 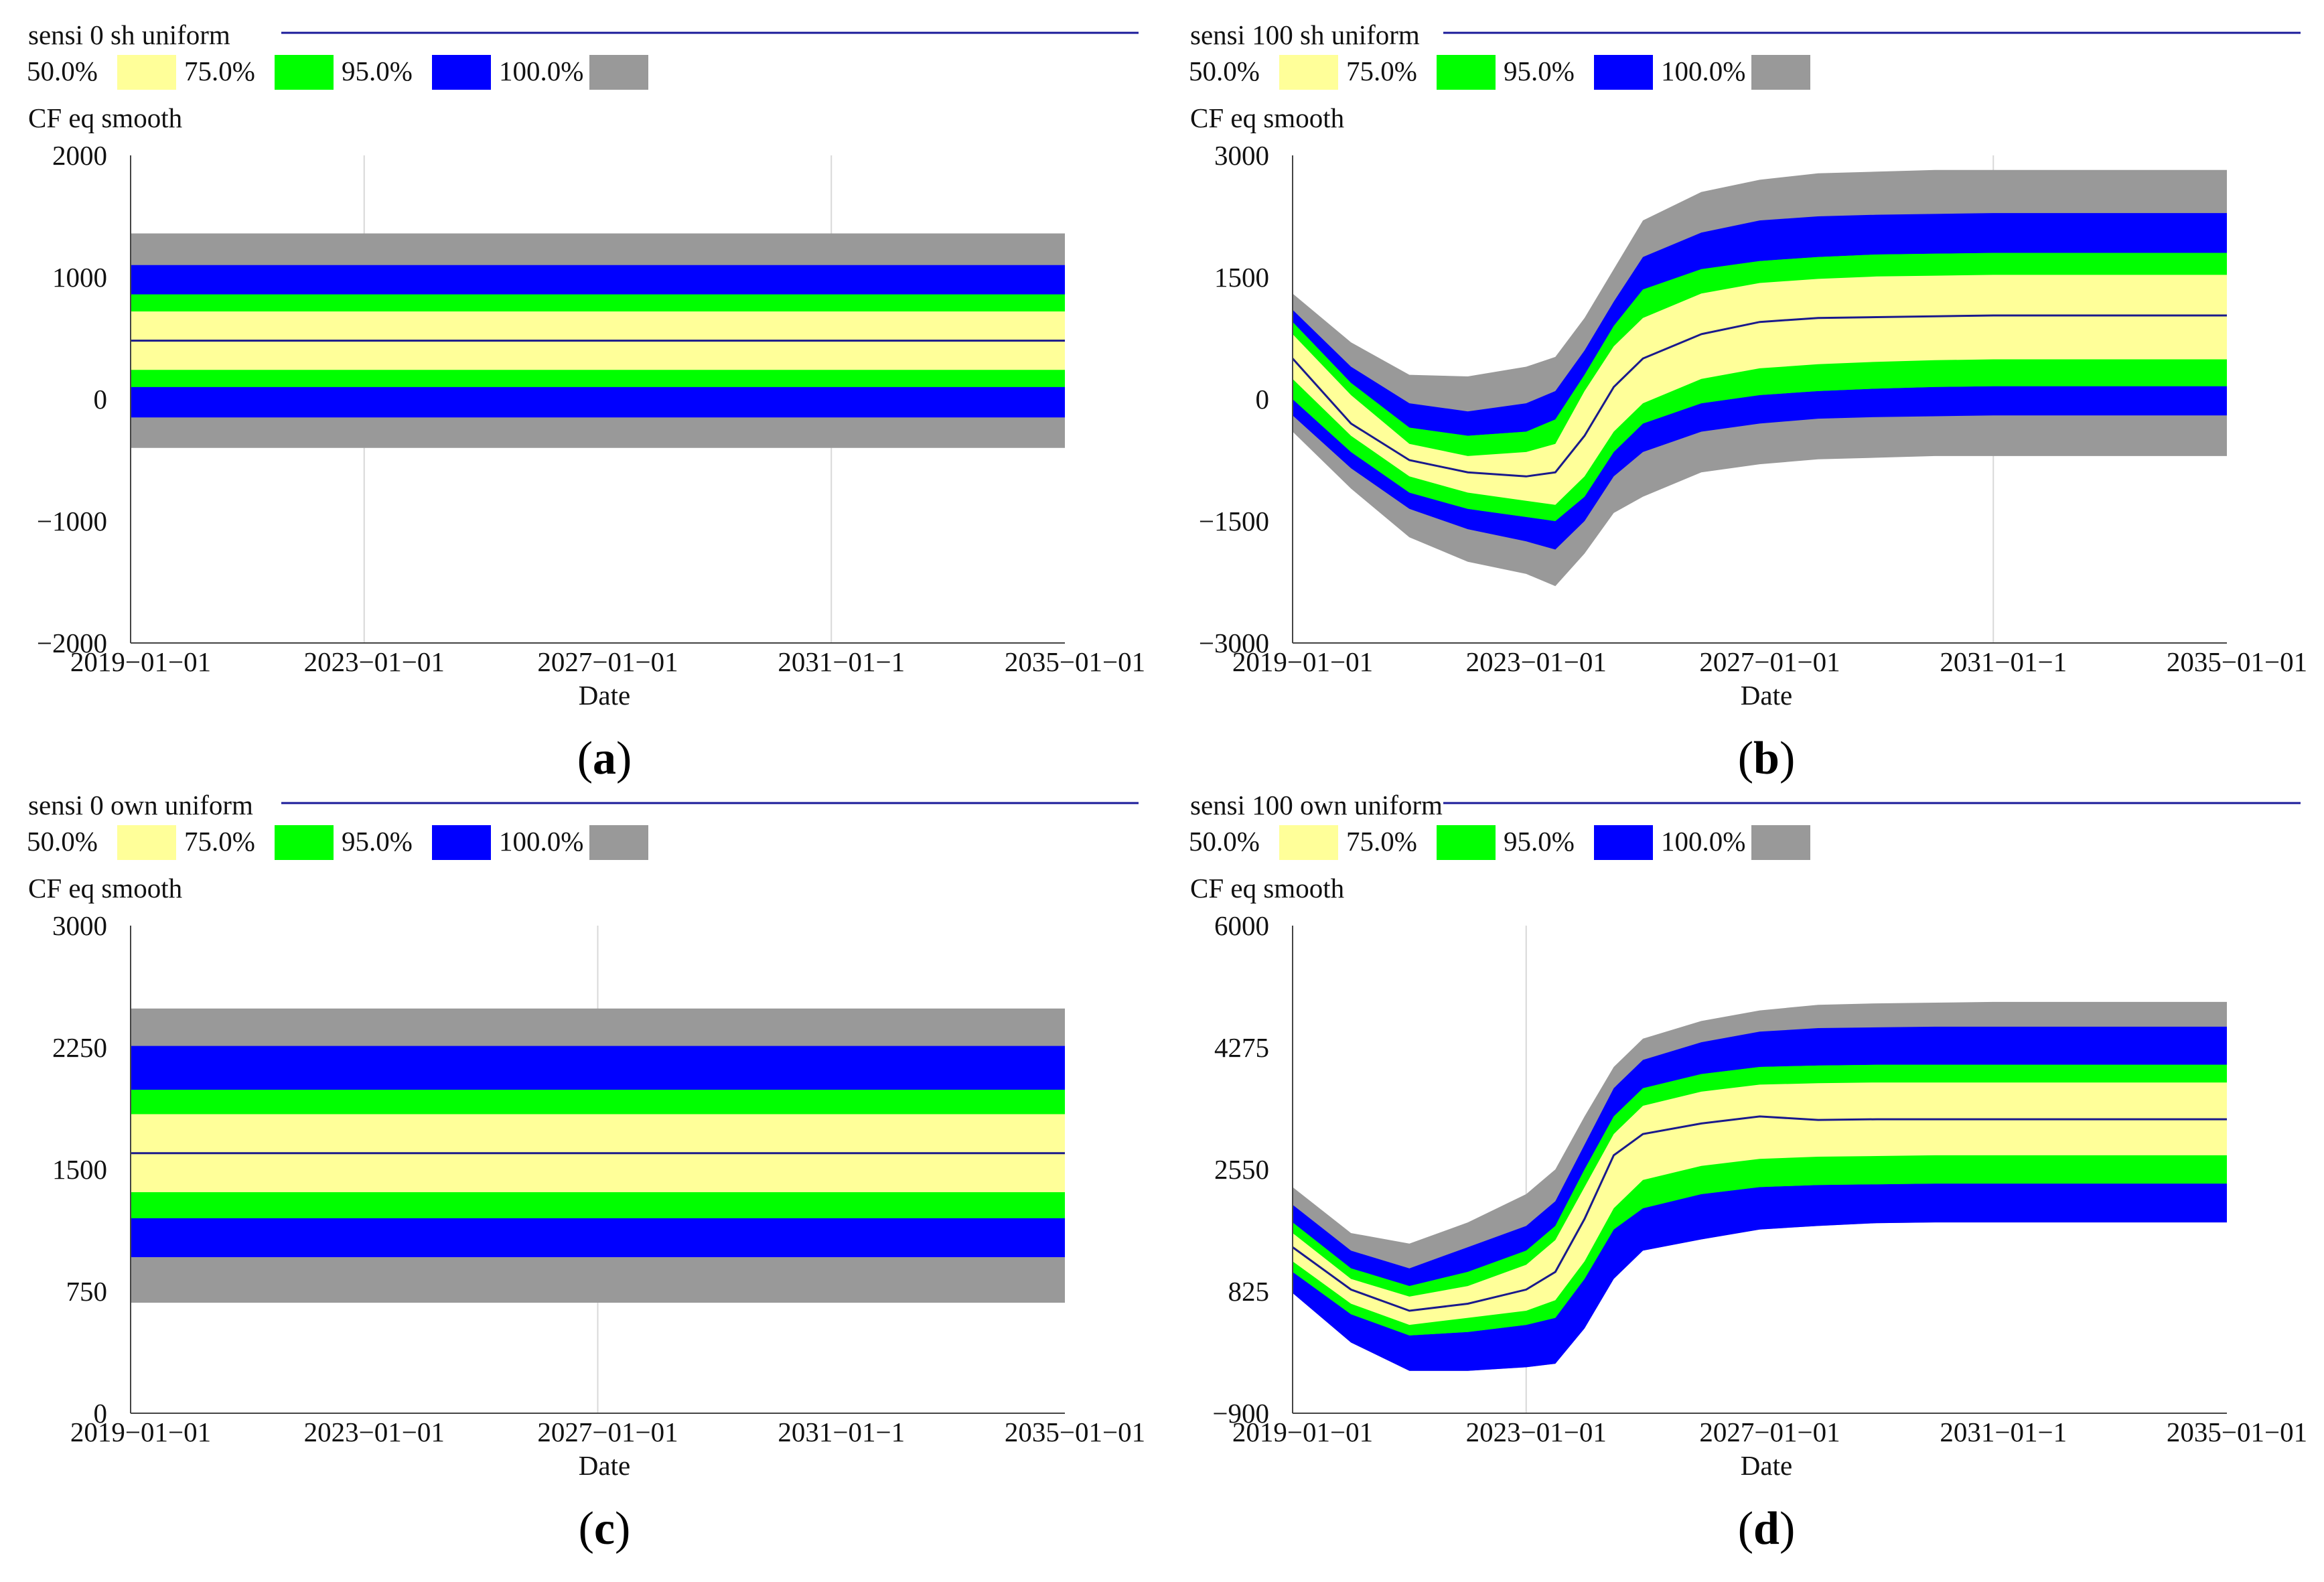 I want to click on caption-letter: a, so click(x=604, y=758).